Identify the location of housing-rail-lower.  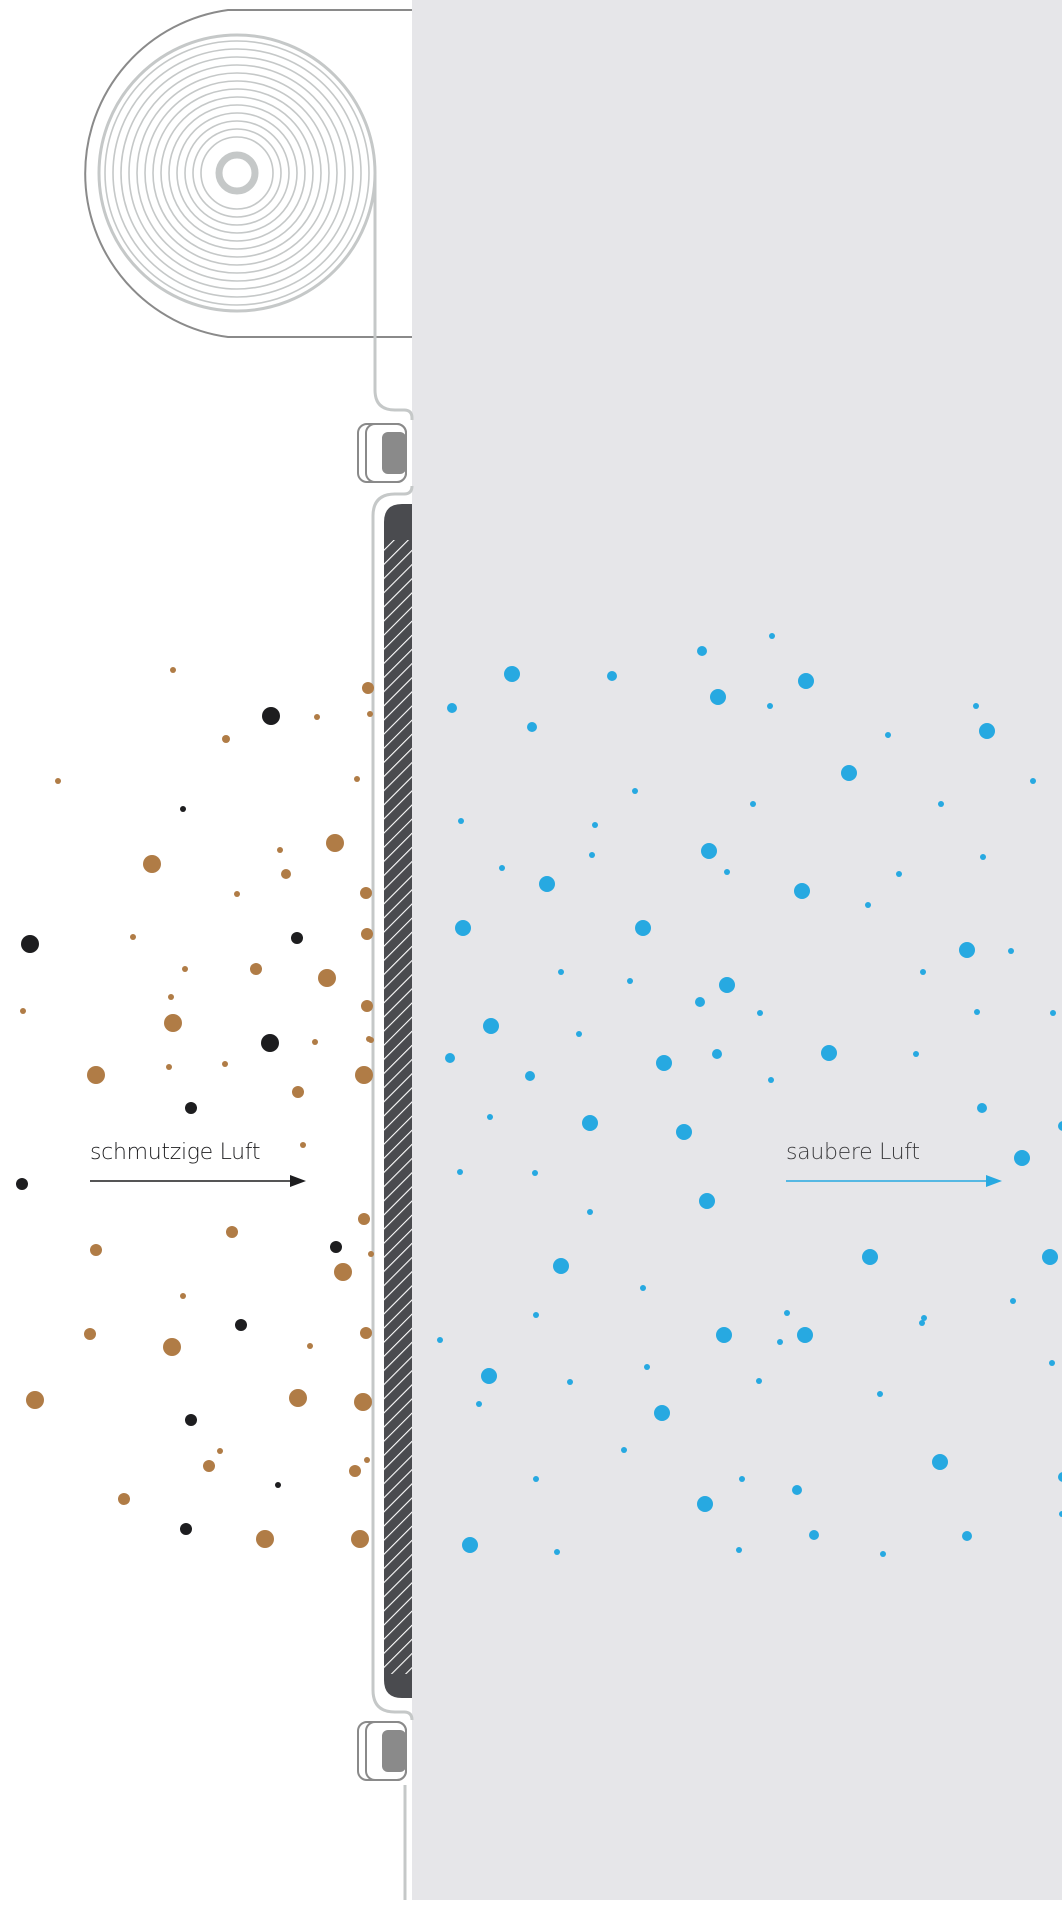
(392, 1103).